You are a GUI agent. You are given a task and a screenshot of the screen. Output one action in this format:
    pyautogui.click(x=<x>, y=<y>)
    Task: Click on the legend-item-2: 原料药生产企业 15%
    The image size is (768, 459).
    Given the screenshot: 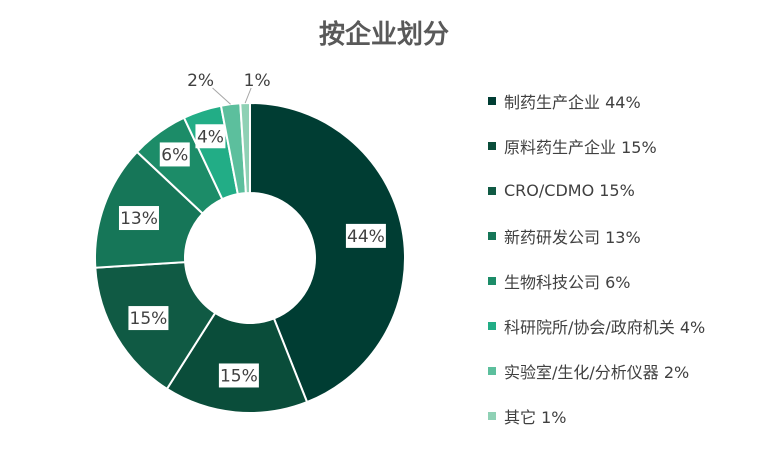 What is the action you would take?
    pyautogui.click(x=596, y=145)
    